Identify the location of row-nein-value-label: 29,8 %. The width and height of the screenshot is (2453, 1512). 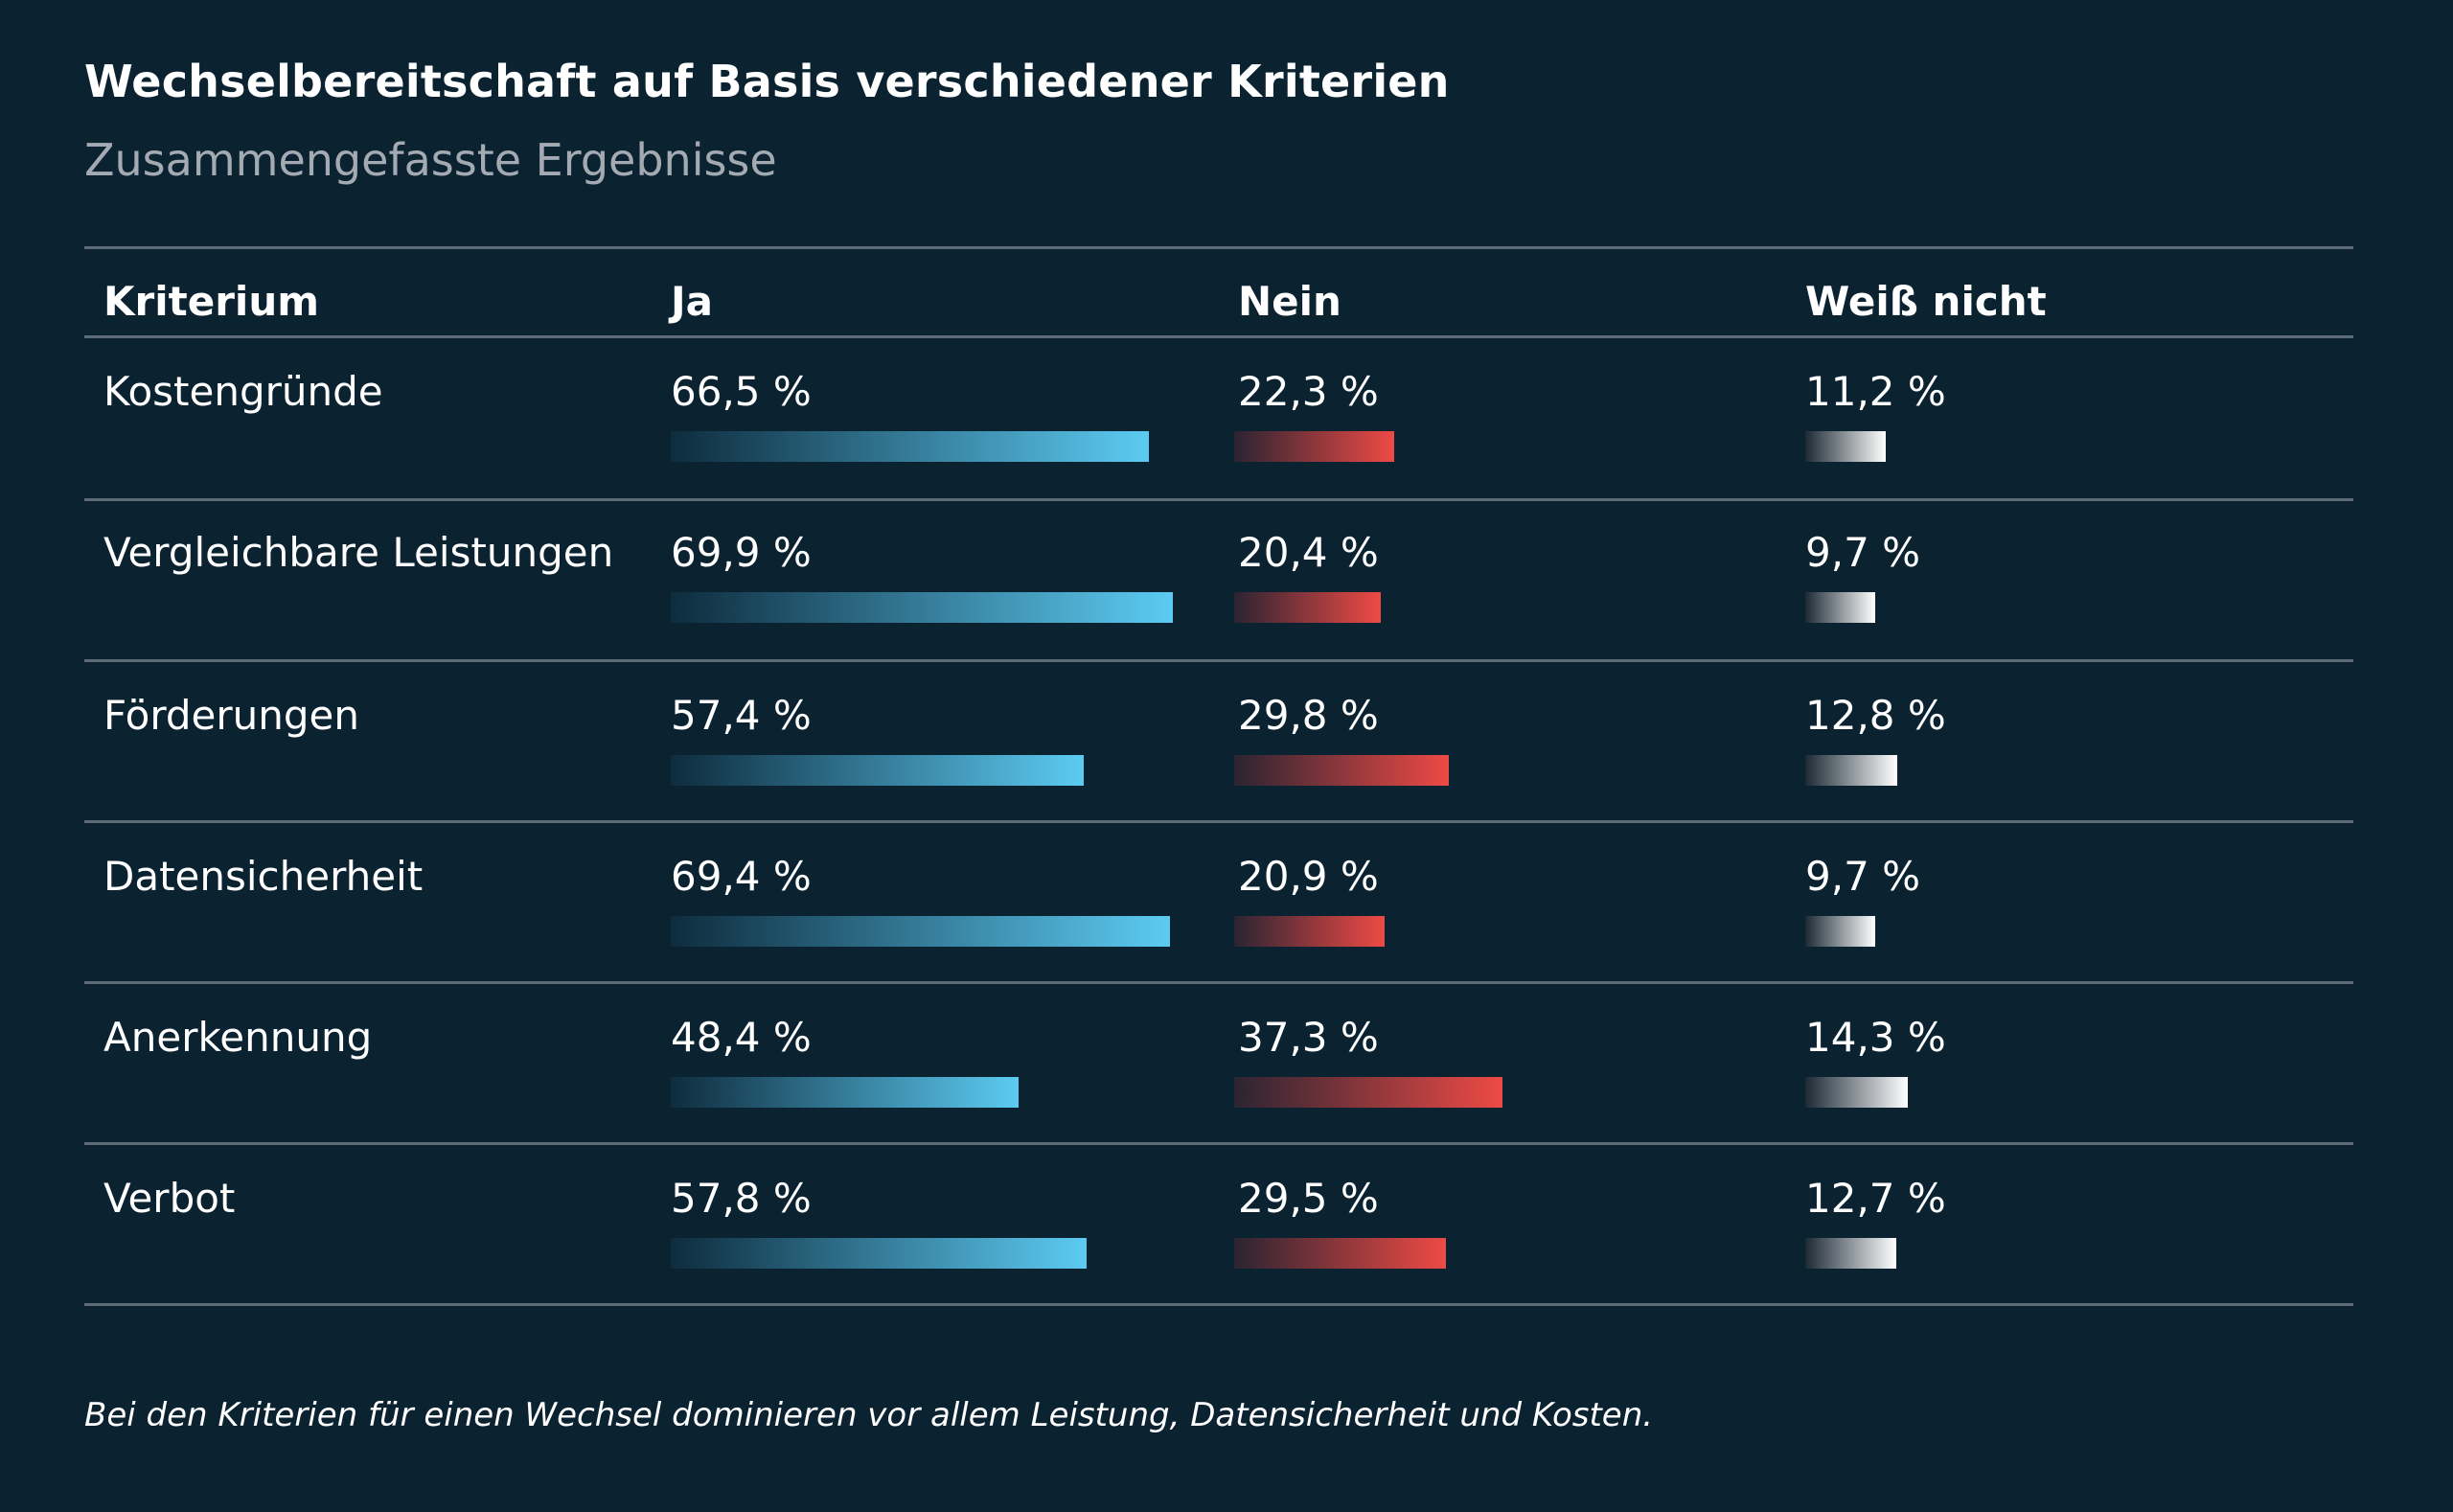
(1308, 715).